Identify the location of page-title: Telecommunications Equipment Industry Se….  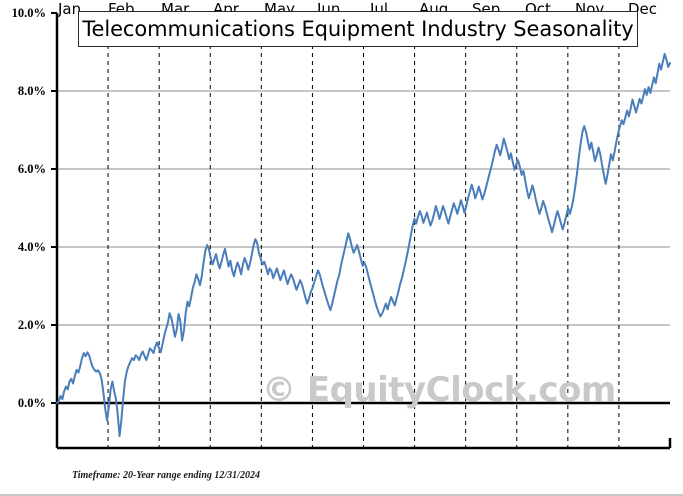
(358, 29).